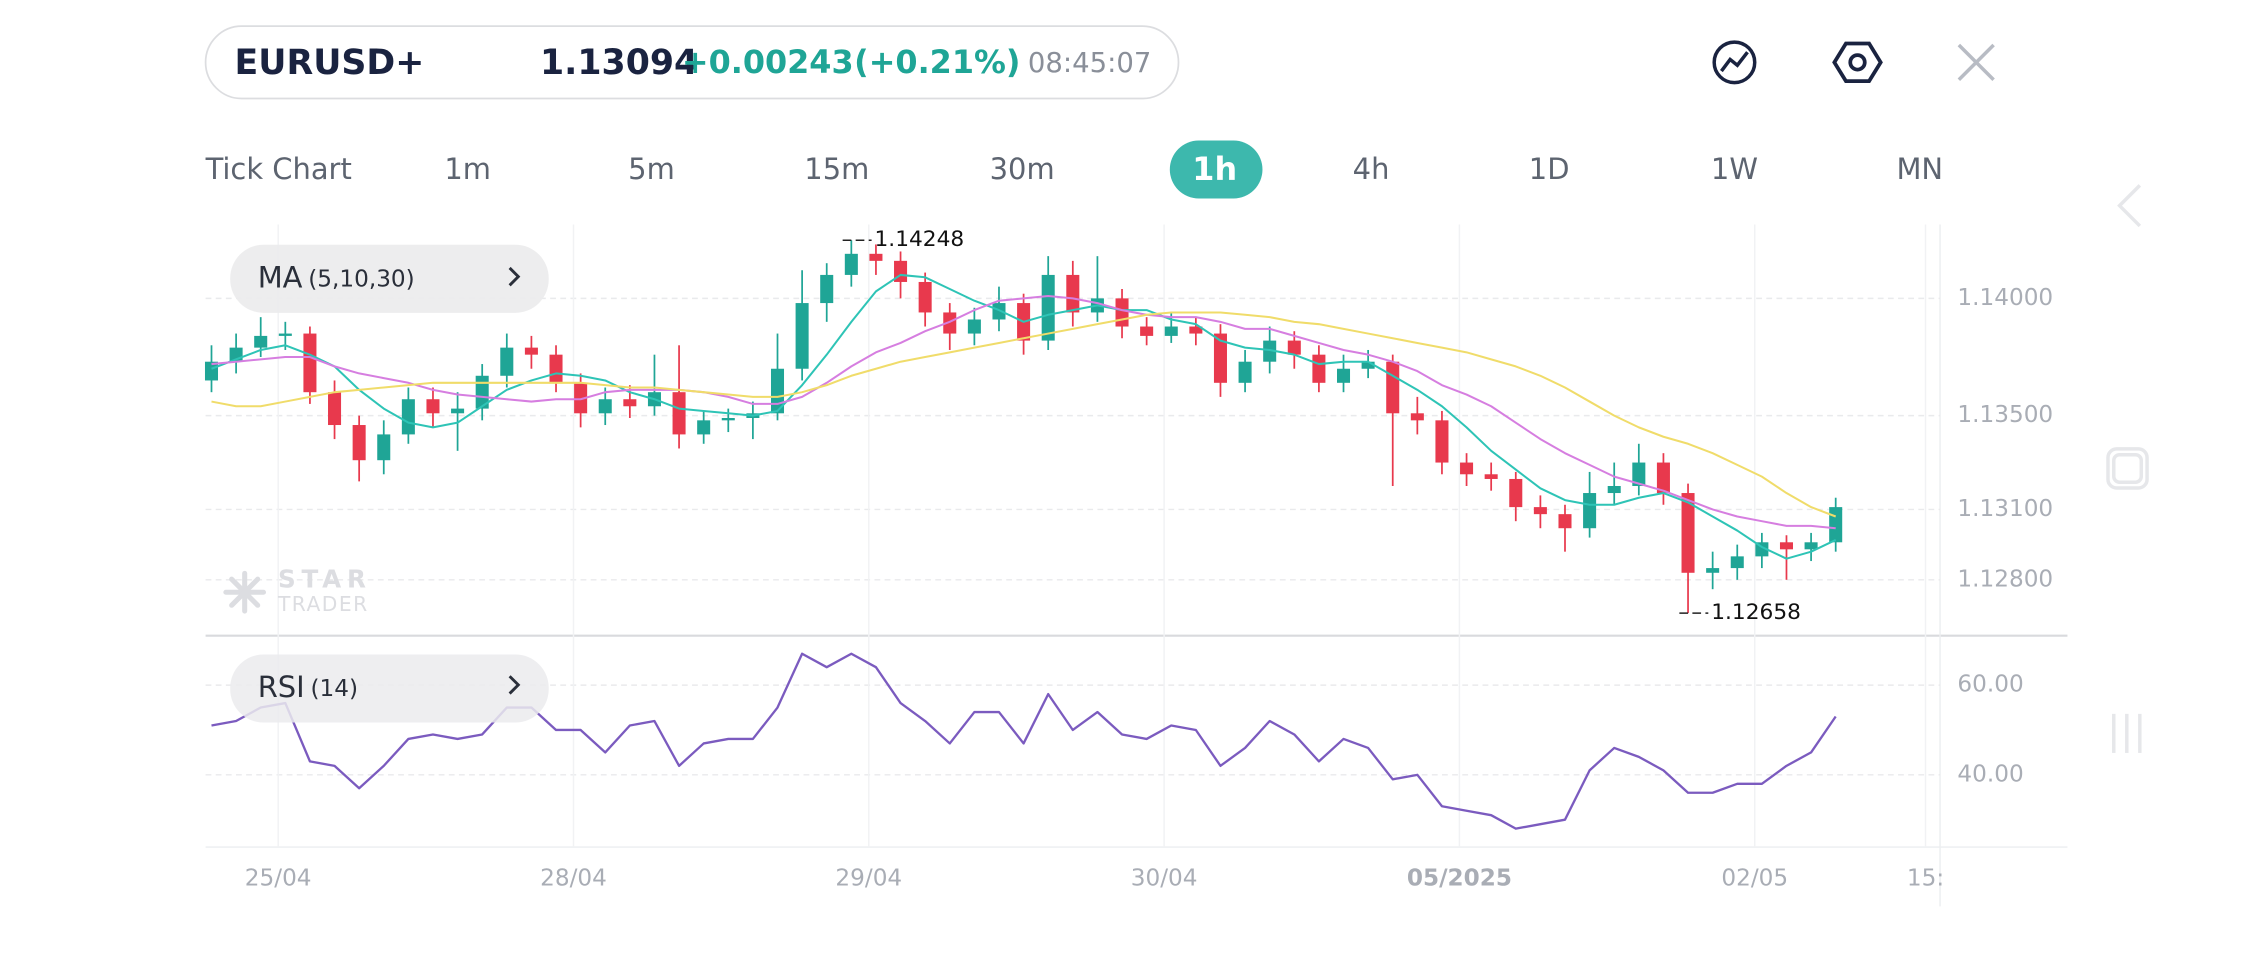 The width and height of the screenshot is (2260, 976). What do you see at coordinates (573, 878) in the screenshot?
I see `x-tick-label: 28/04` at bounding box center [573, 878].